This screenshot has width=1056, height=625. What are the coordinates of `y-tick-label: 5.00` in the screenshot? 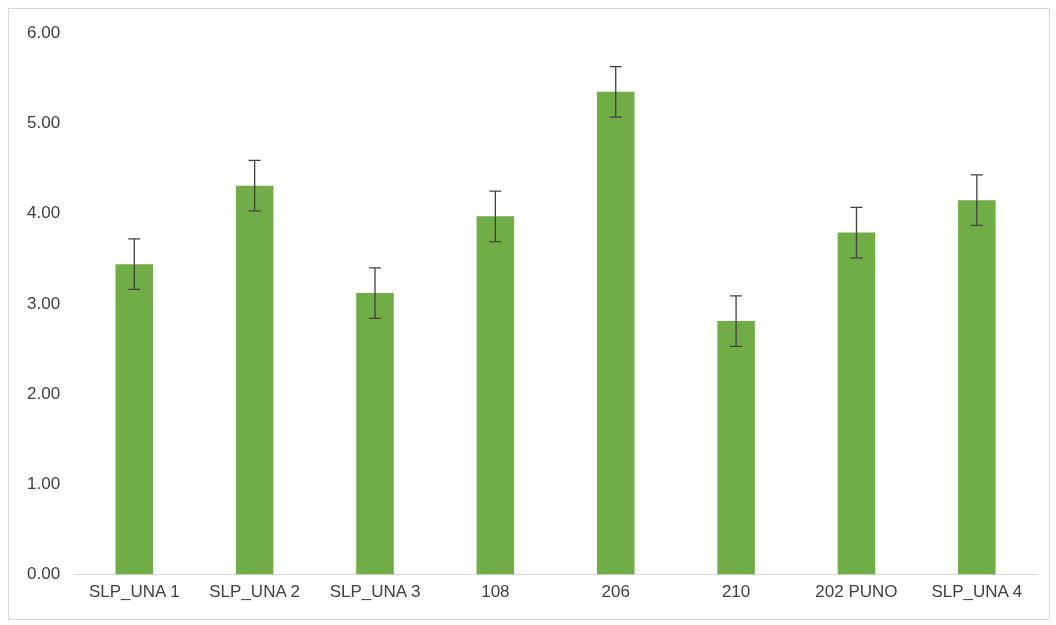 It's located at (43, 123).